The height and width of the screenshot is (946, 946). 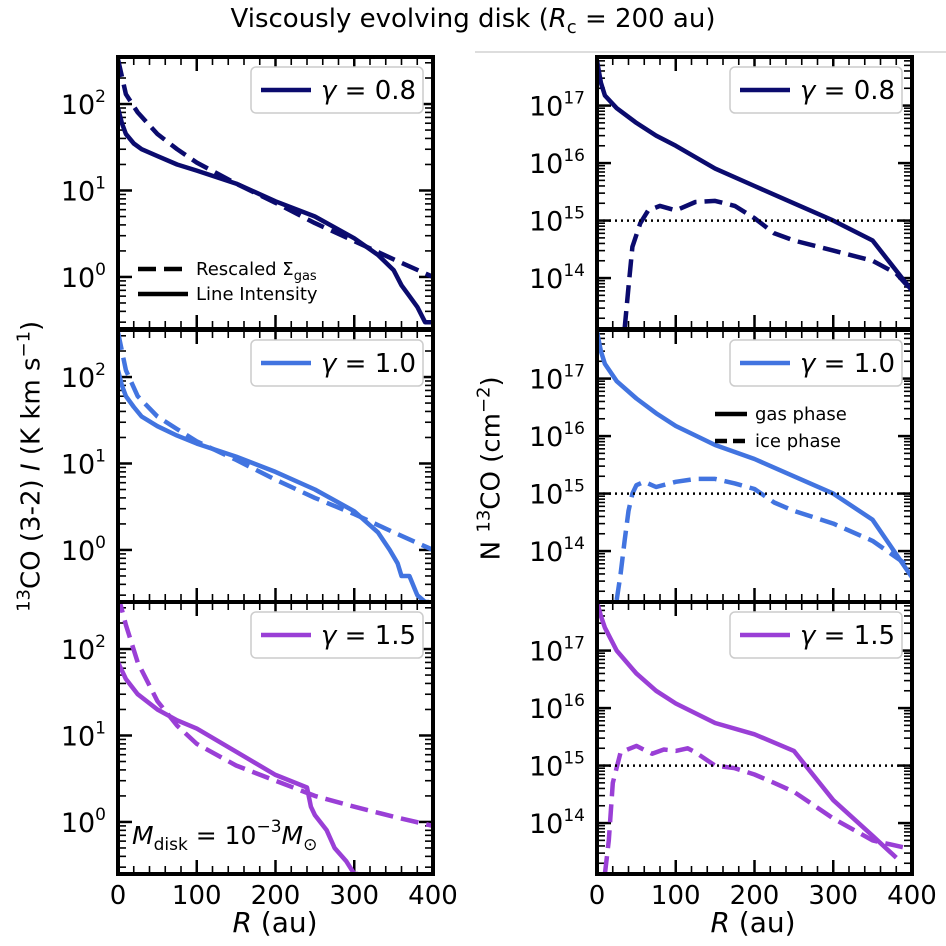 I want to click on right-y-axis-label: N 13CO (cm−2), so click(x=490, y=468).